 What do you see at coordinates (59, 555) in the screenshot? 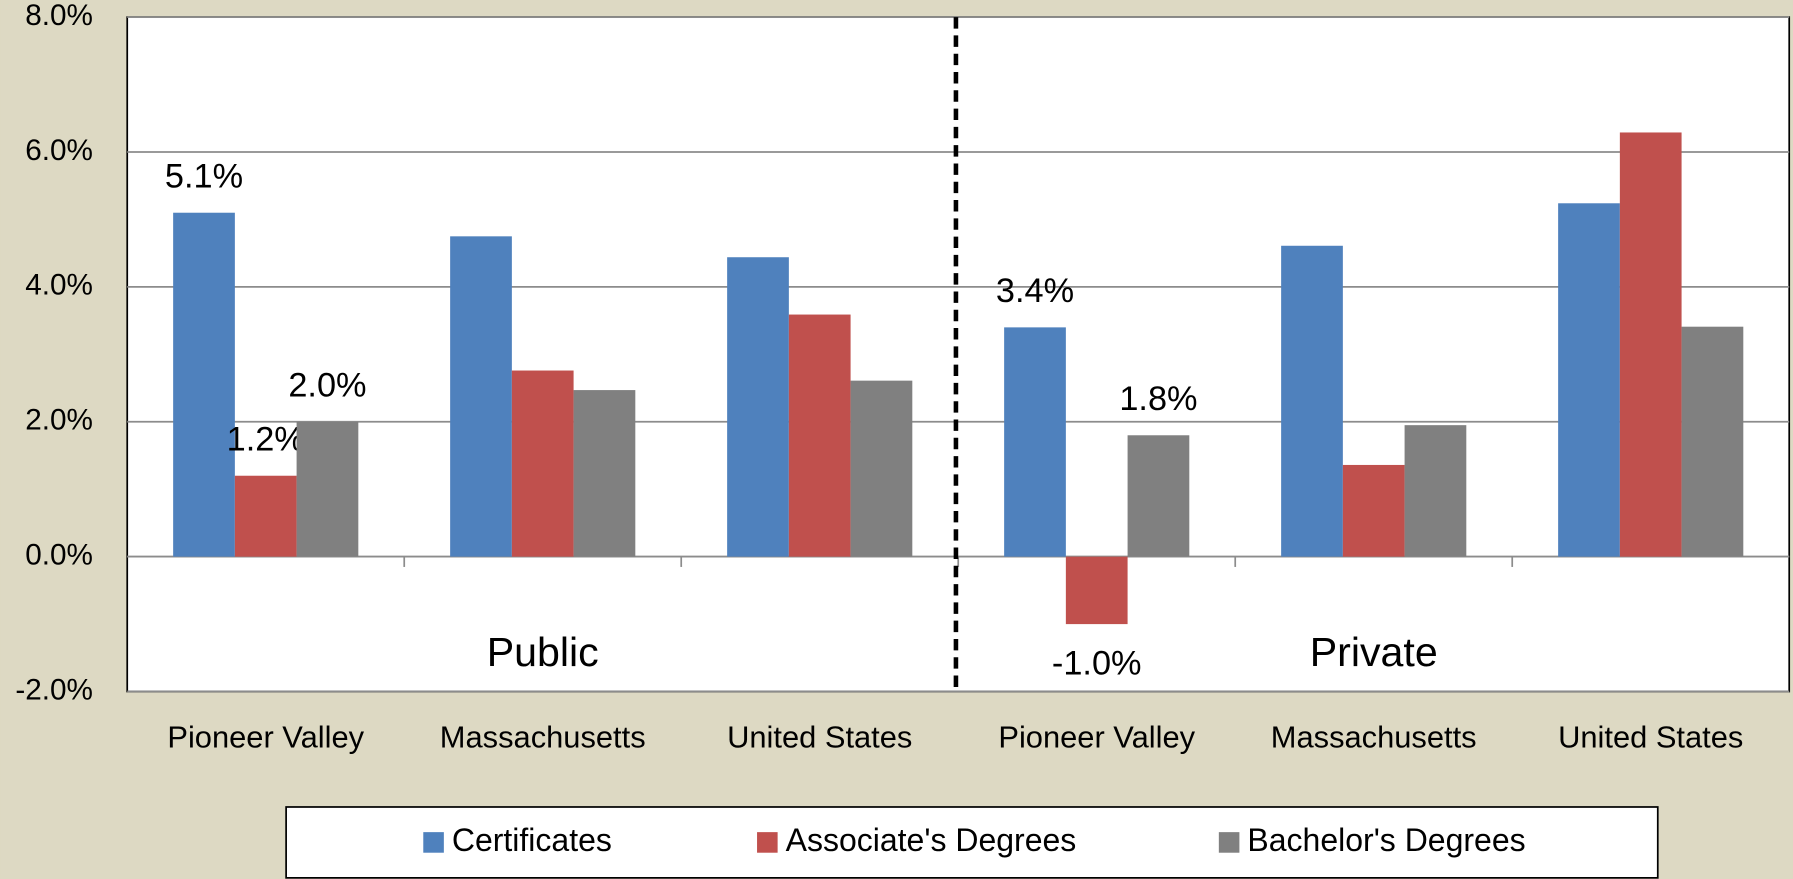
I see `y-tick-label: 0.0%` at bounding box center [59, 555].